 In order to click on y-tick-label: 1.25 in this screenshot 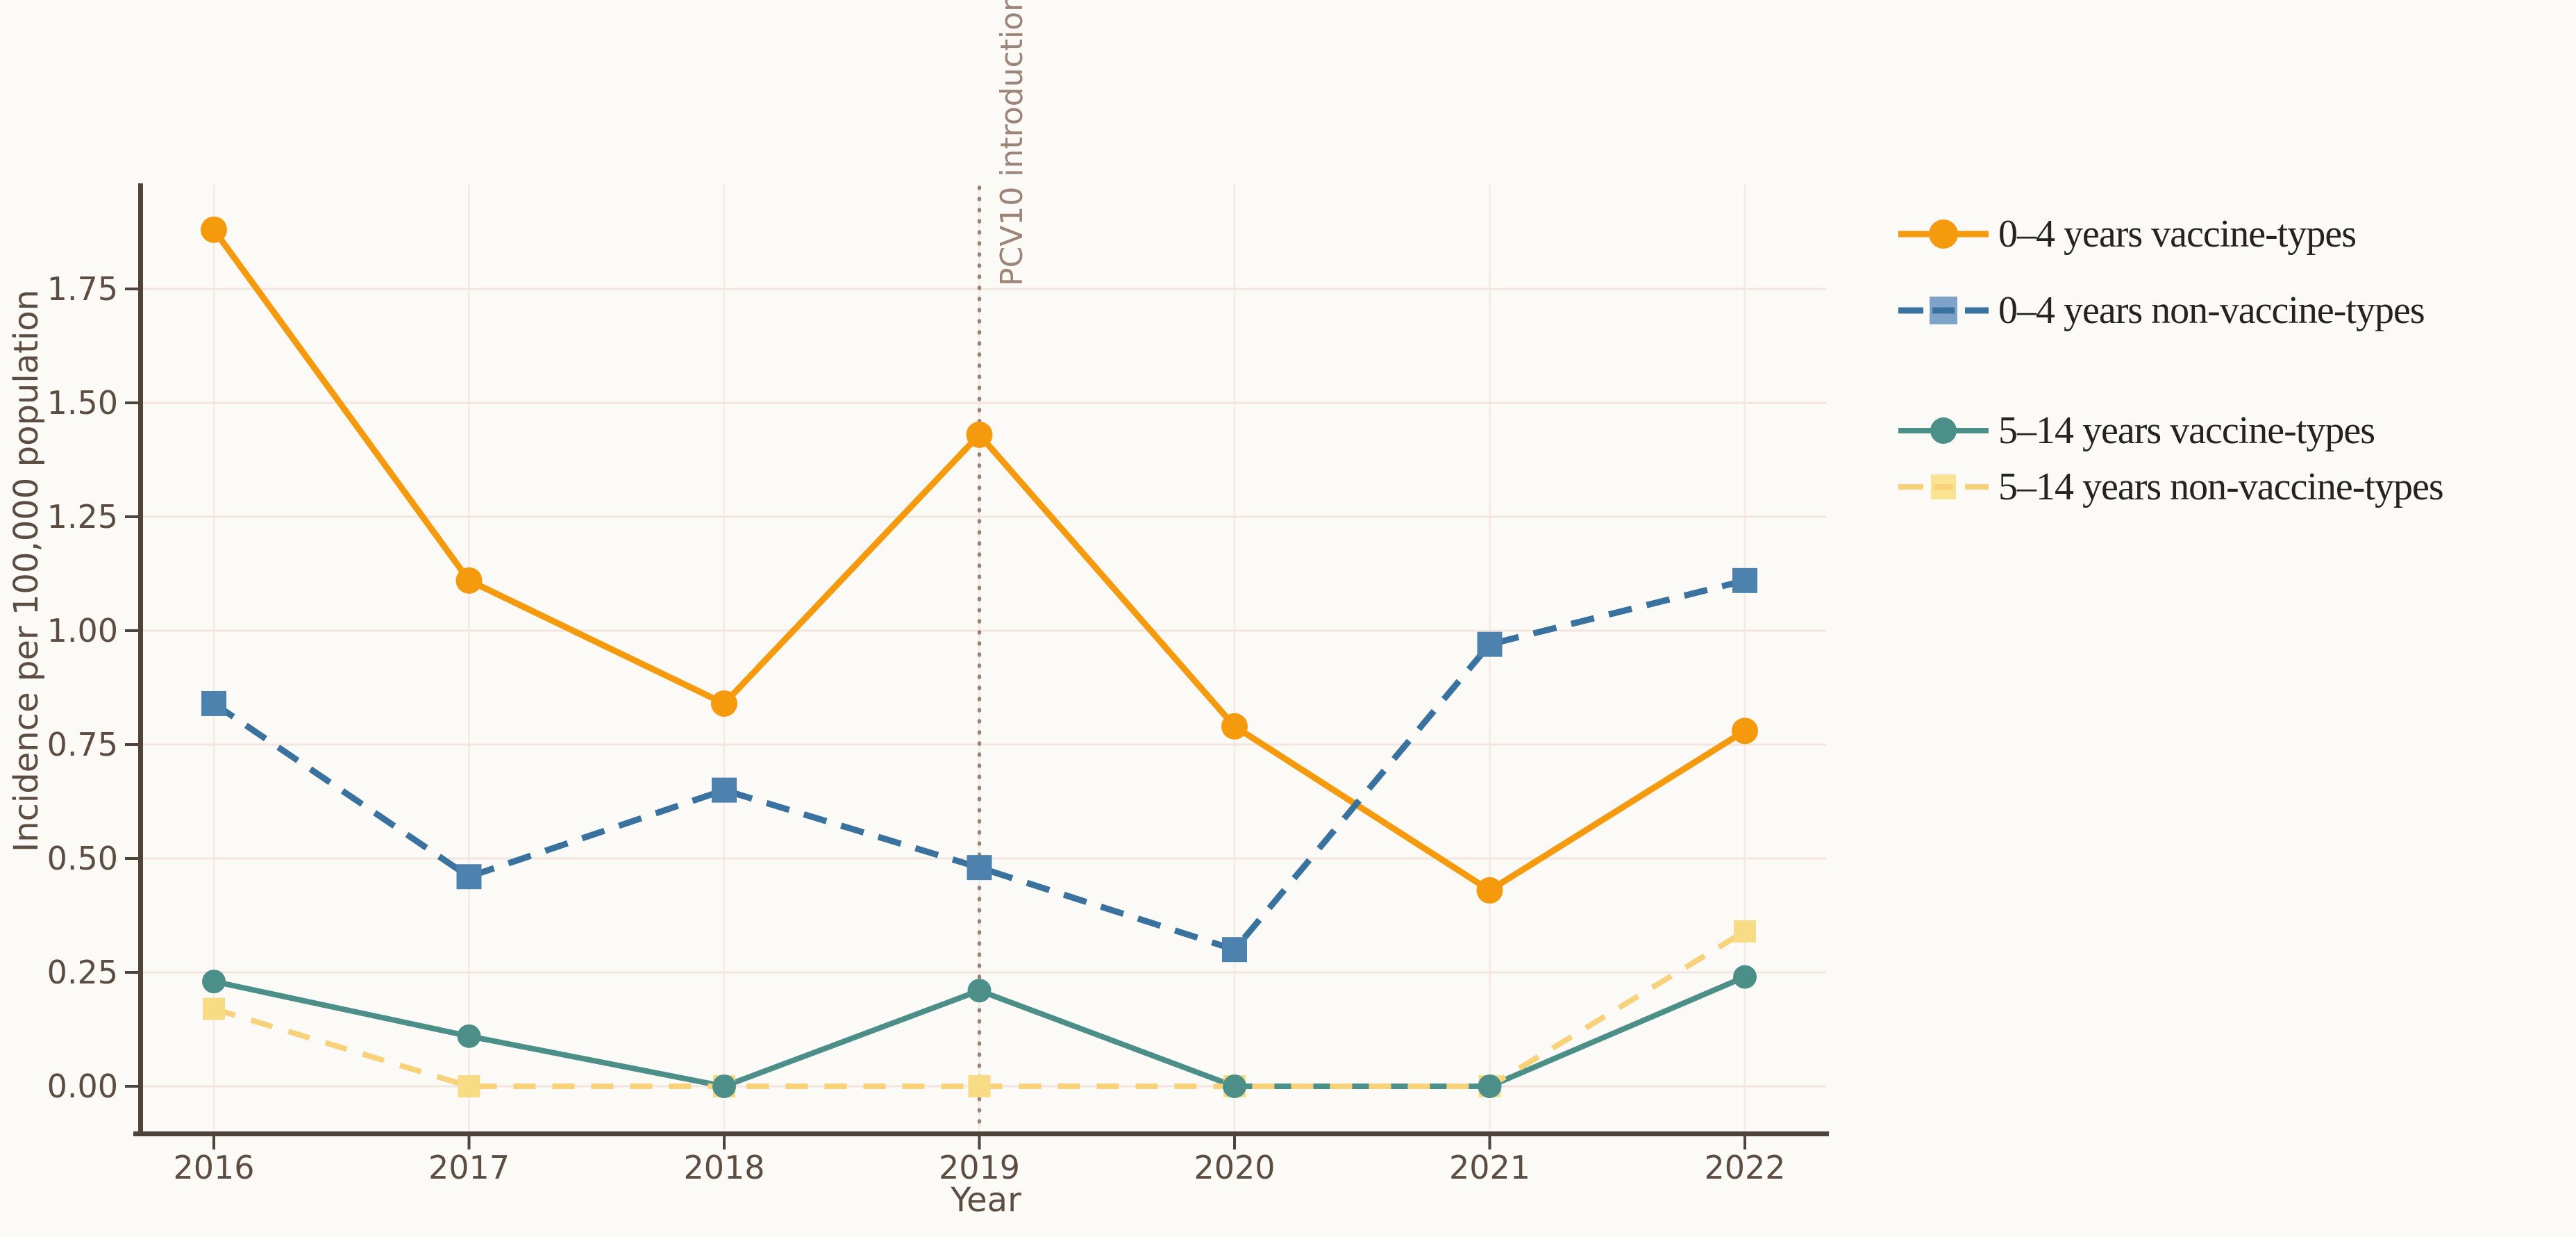, I will do `click(82, 517)`.